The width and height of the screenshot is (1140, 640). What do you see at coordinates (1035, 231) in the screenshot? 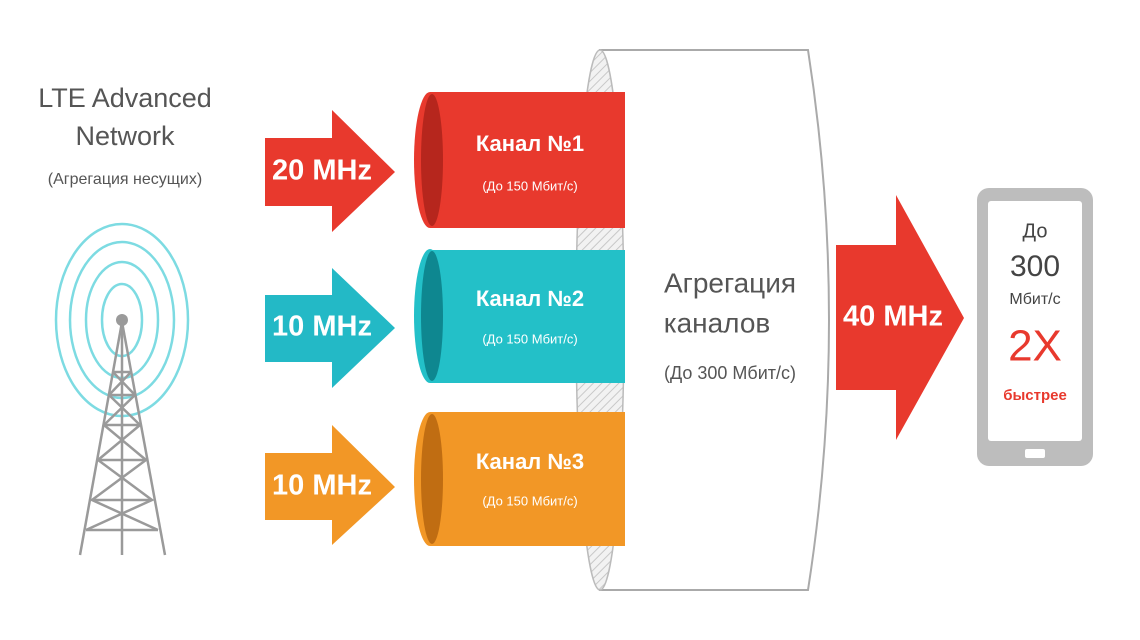
I see `phone-prefix: До` at bounding box center [1035, 231].